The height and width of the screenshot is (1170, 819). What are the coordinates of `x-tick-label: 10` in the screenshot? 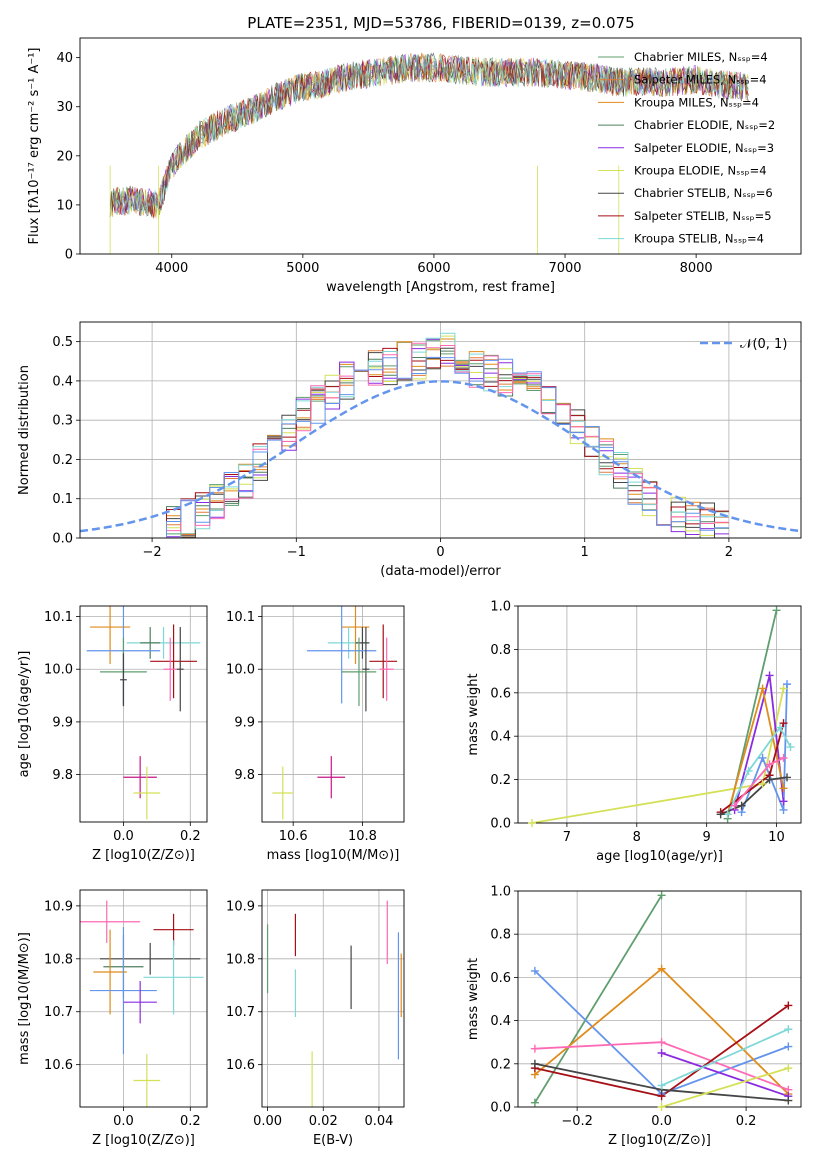 It's located at (776, 837).